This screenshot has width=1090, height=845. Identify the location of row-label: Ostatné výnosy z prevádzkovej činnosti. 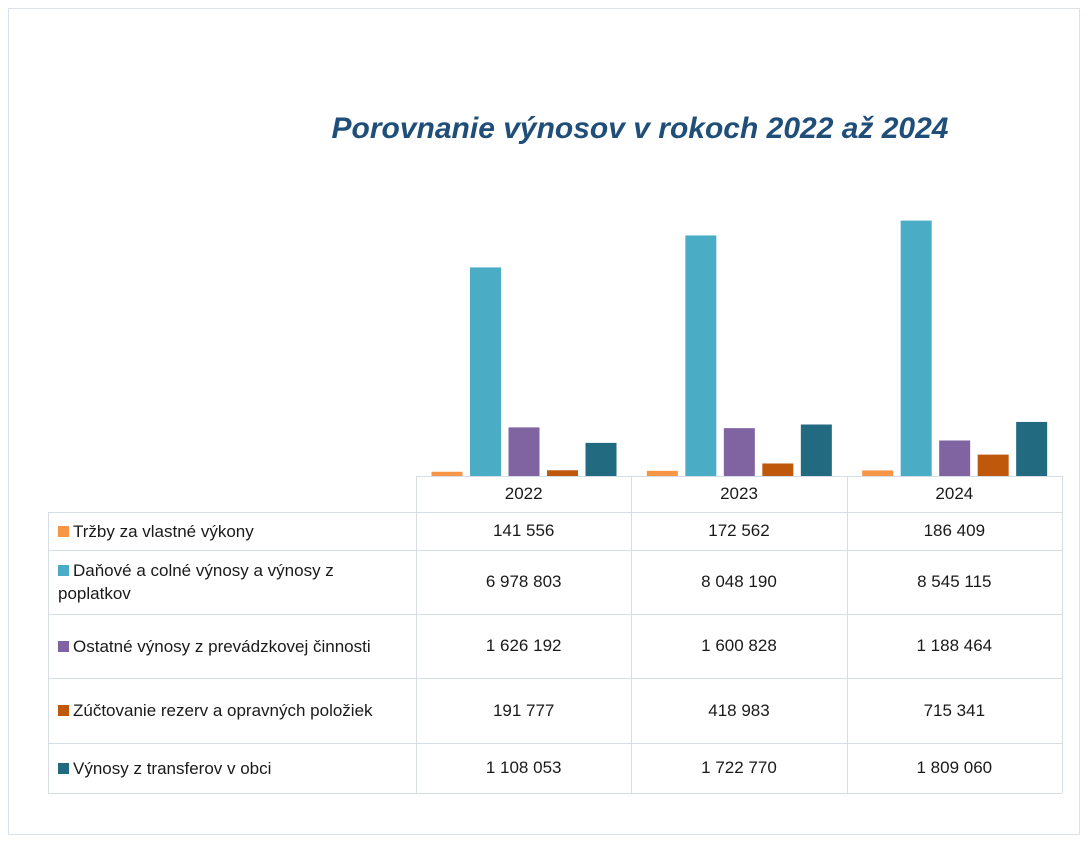
(232, 646).